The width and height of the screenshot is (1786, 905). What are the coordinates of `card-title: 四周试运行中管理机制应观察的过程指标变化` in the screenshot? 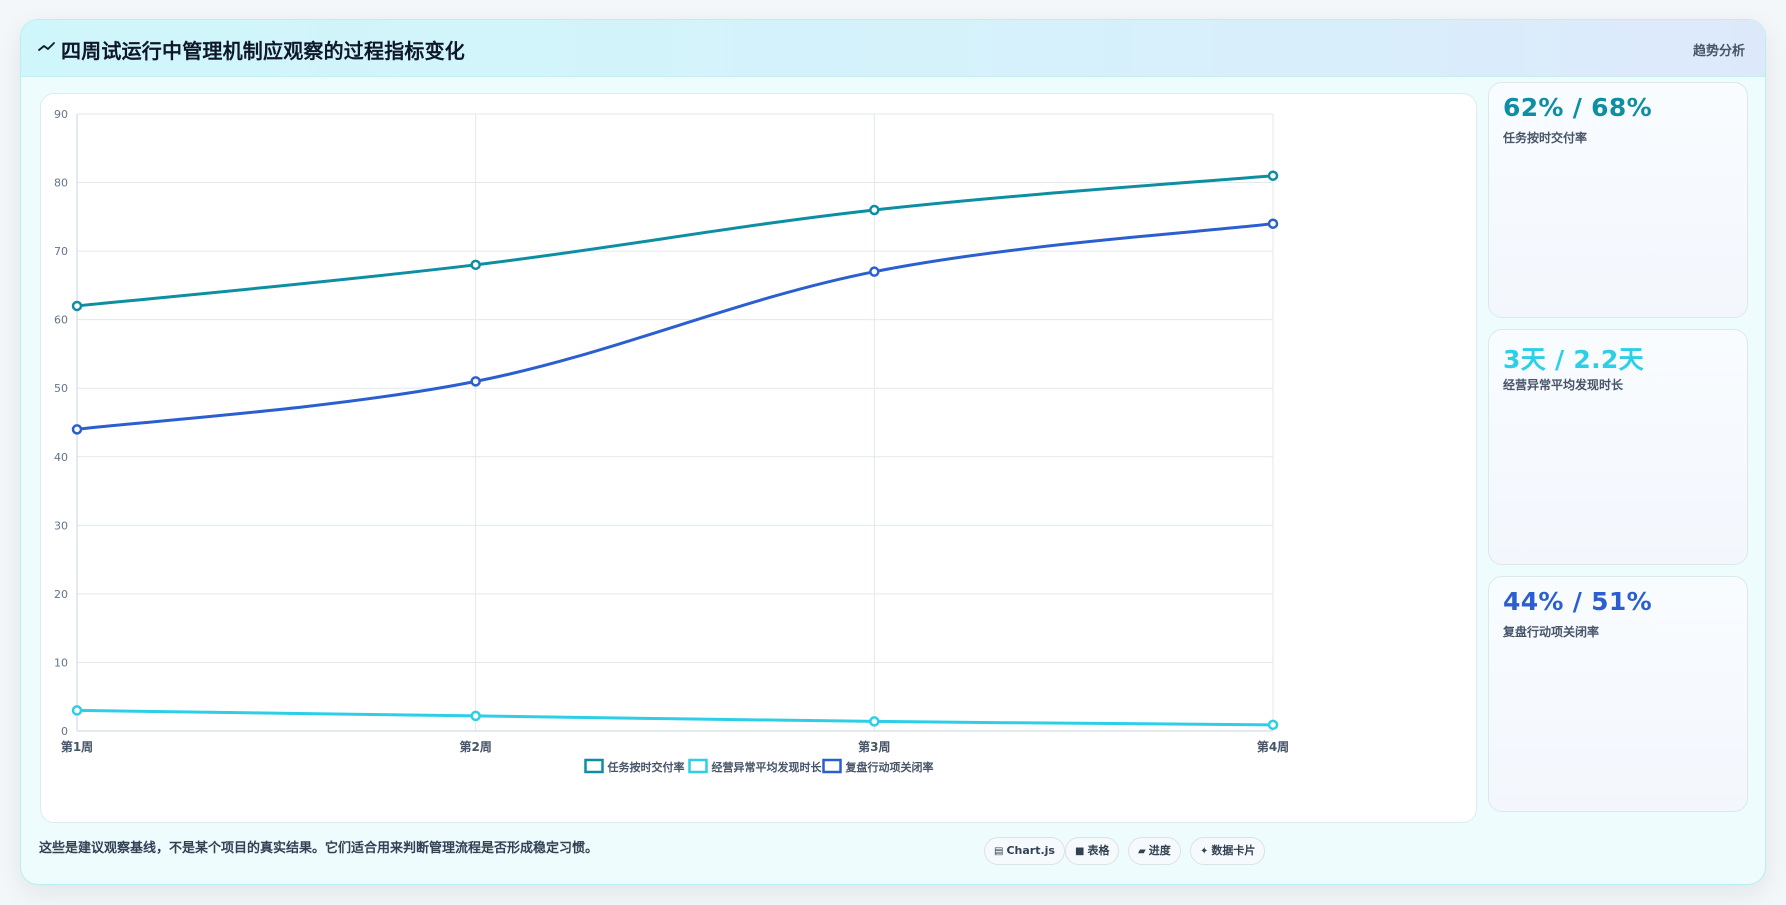 It's located at (263, 51).